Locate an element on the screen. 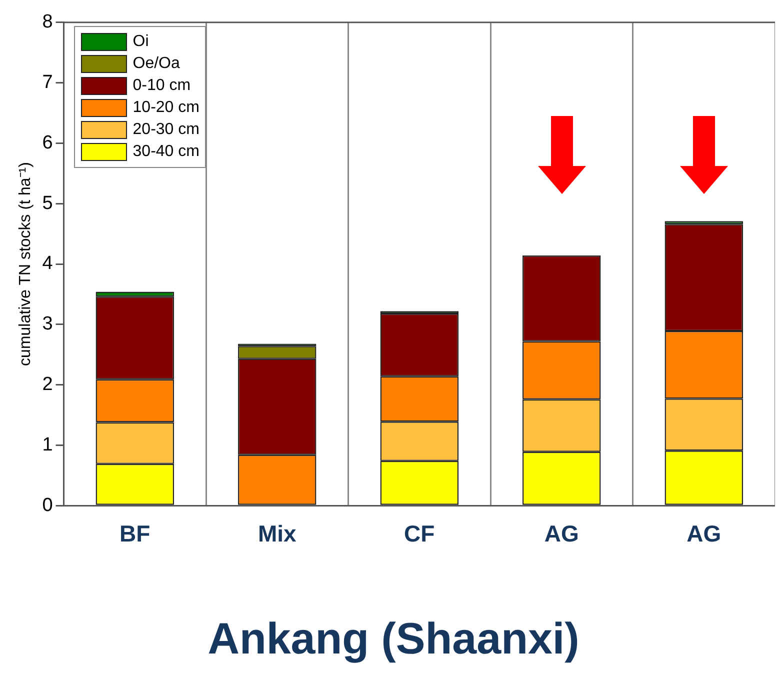 The image size is (783, 687). text: Ankang (Shaanxi) is located at coordinates (394, 639).